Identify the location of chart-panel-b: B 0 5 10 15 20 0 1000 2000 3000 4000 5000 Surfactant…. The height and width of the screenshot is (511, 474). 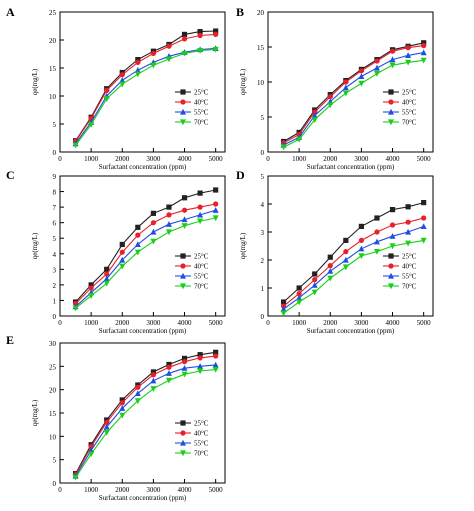
(335, 88).